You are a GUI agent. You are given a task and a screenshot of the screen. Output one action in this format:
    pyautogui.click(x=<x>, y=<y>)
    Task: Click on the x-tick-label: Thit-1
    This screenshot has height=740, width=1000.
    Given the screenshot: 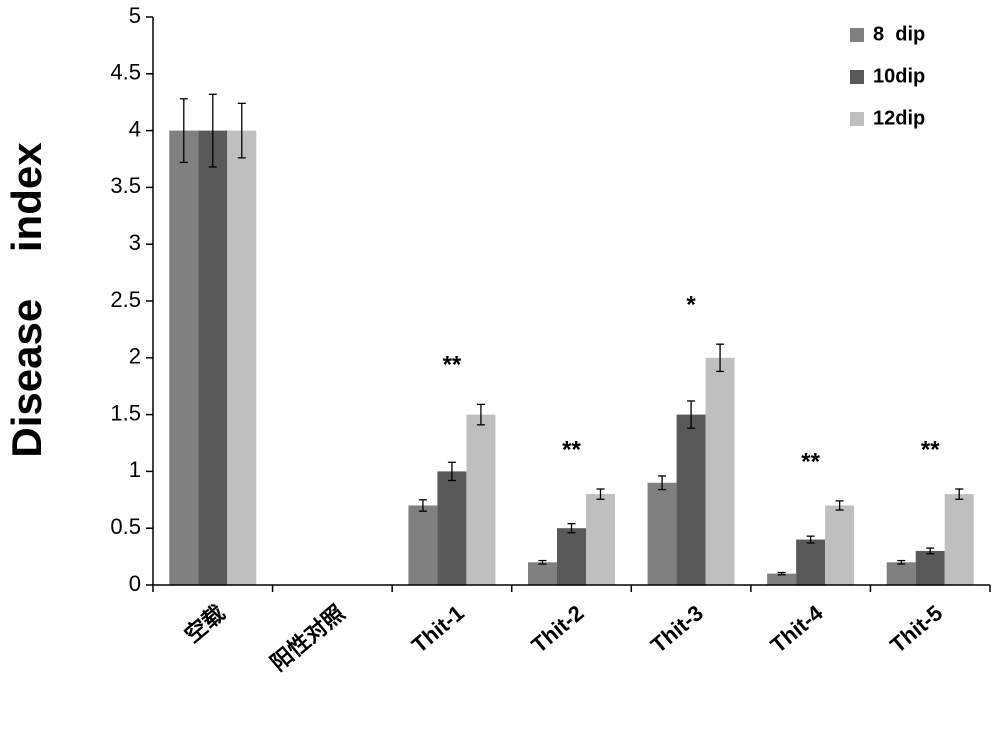 What is the action you would take?
    pyautogui.click(x=438, y=629)
    